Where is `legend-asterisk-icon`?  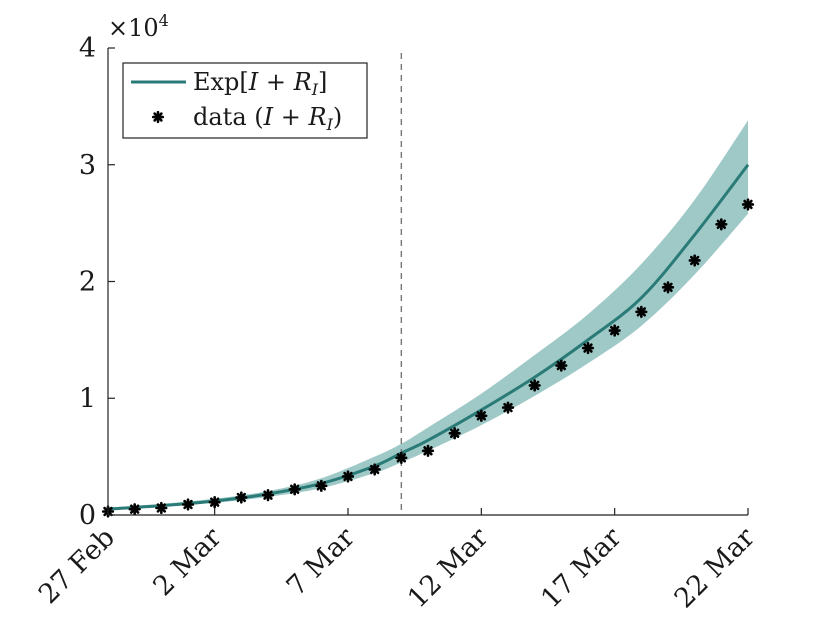
legend-asterisk-icon is located at coordinates (158, 117).